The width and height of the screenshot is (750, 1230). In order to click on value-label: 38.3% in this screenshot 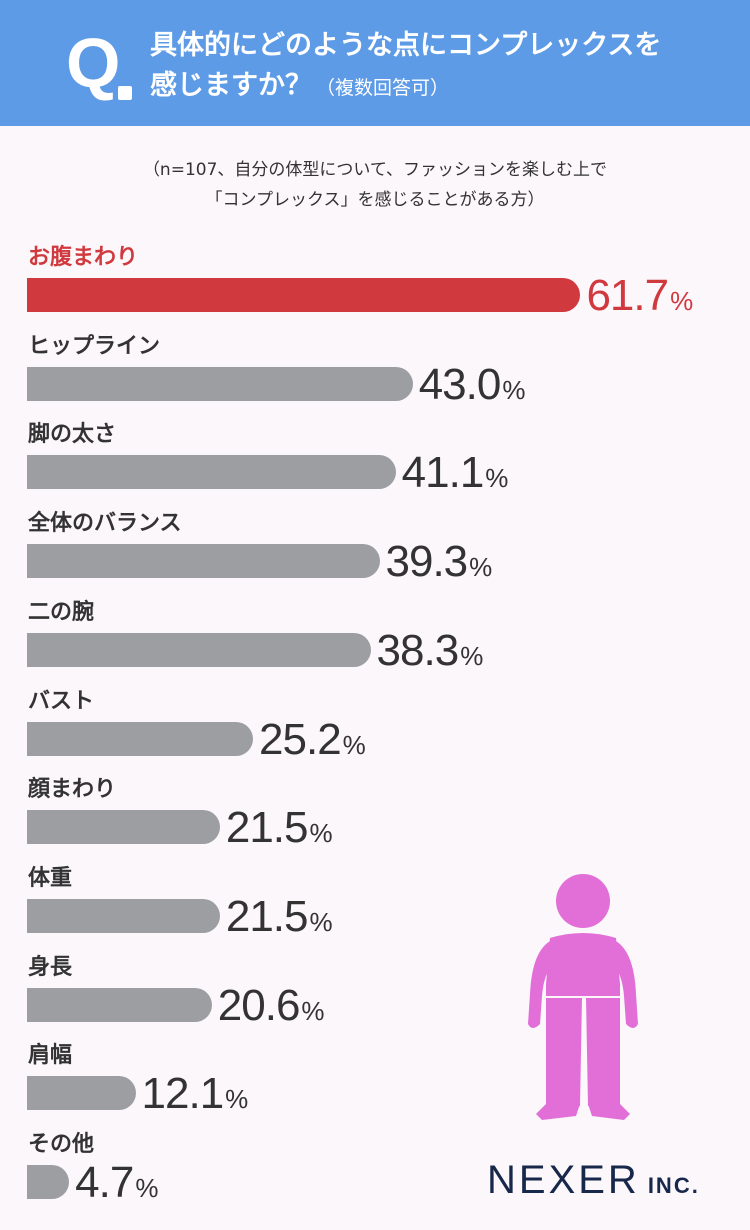, I will do `click(430, 651)`.